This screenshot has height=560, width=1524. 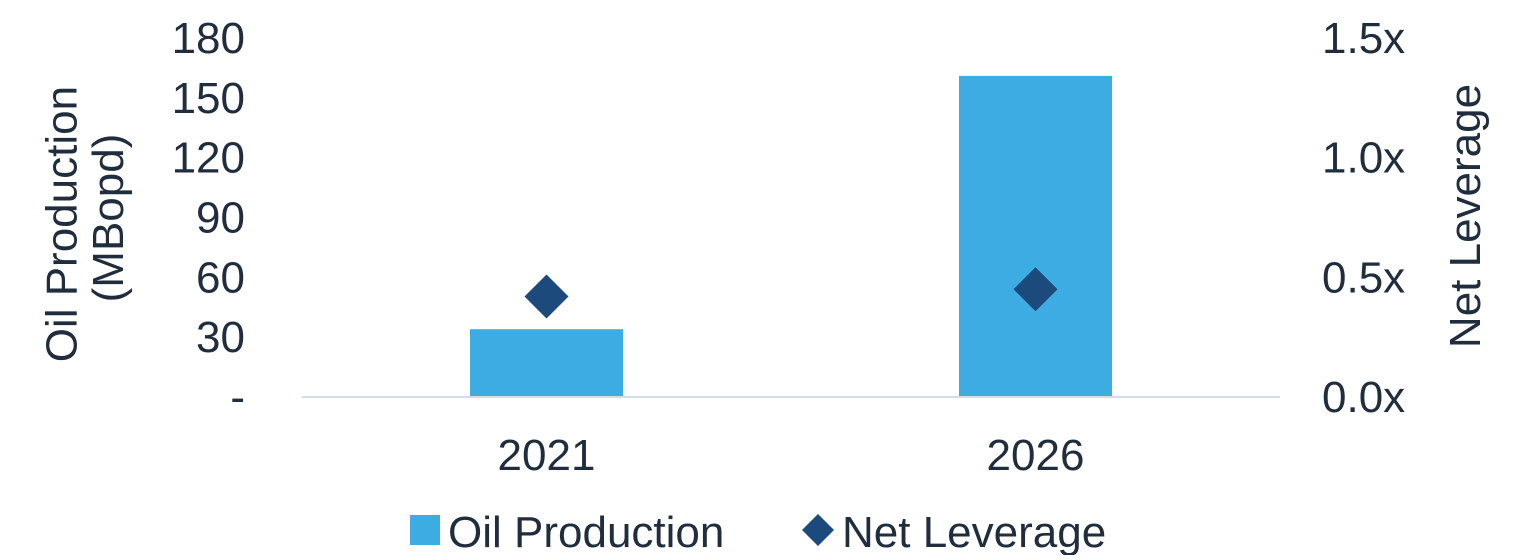 What do you see at coordinates (1035, 289) in the screenshot?
I see `marker-net-leverage-2026` at bounding box center [1035, 289].